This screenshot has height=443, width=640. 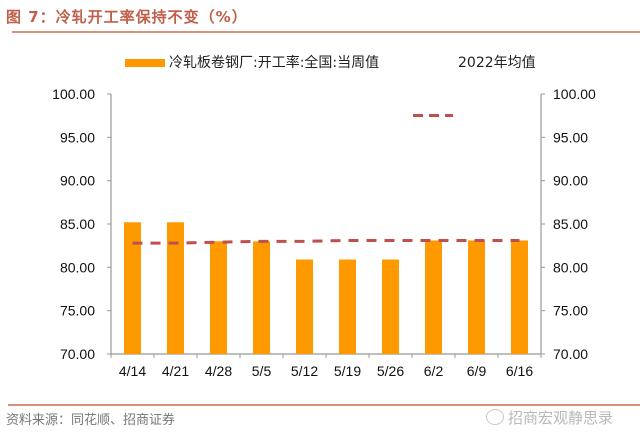 I want to click on right-y-tick-label: 95.00, so click(x=570, y=137).